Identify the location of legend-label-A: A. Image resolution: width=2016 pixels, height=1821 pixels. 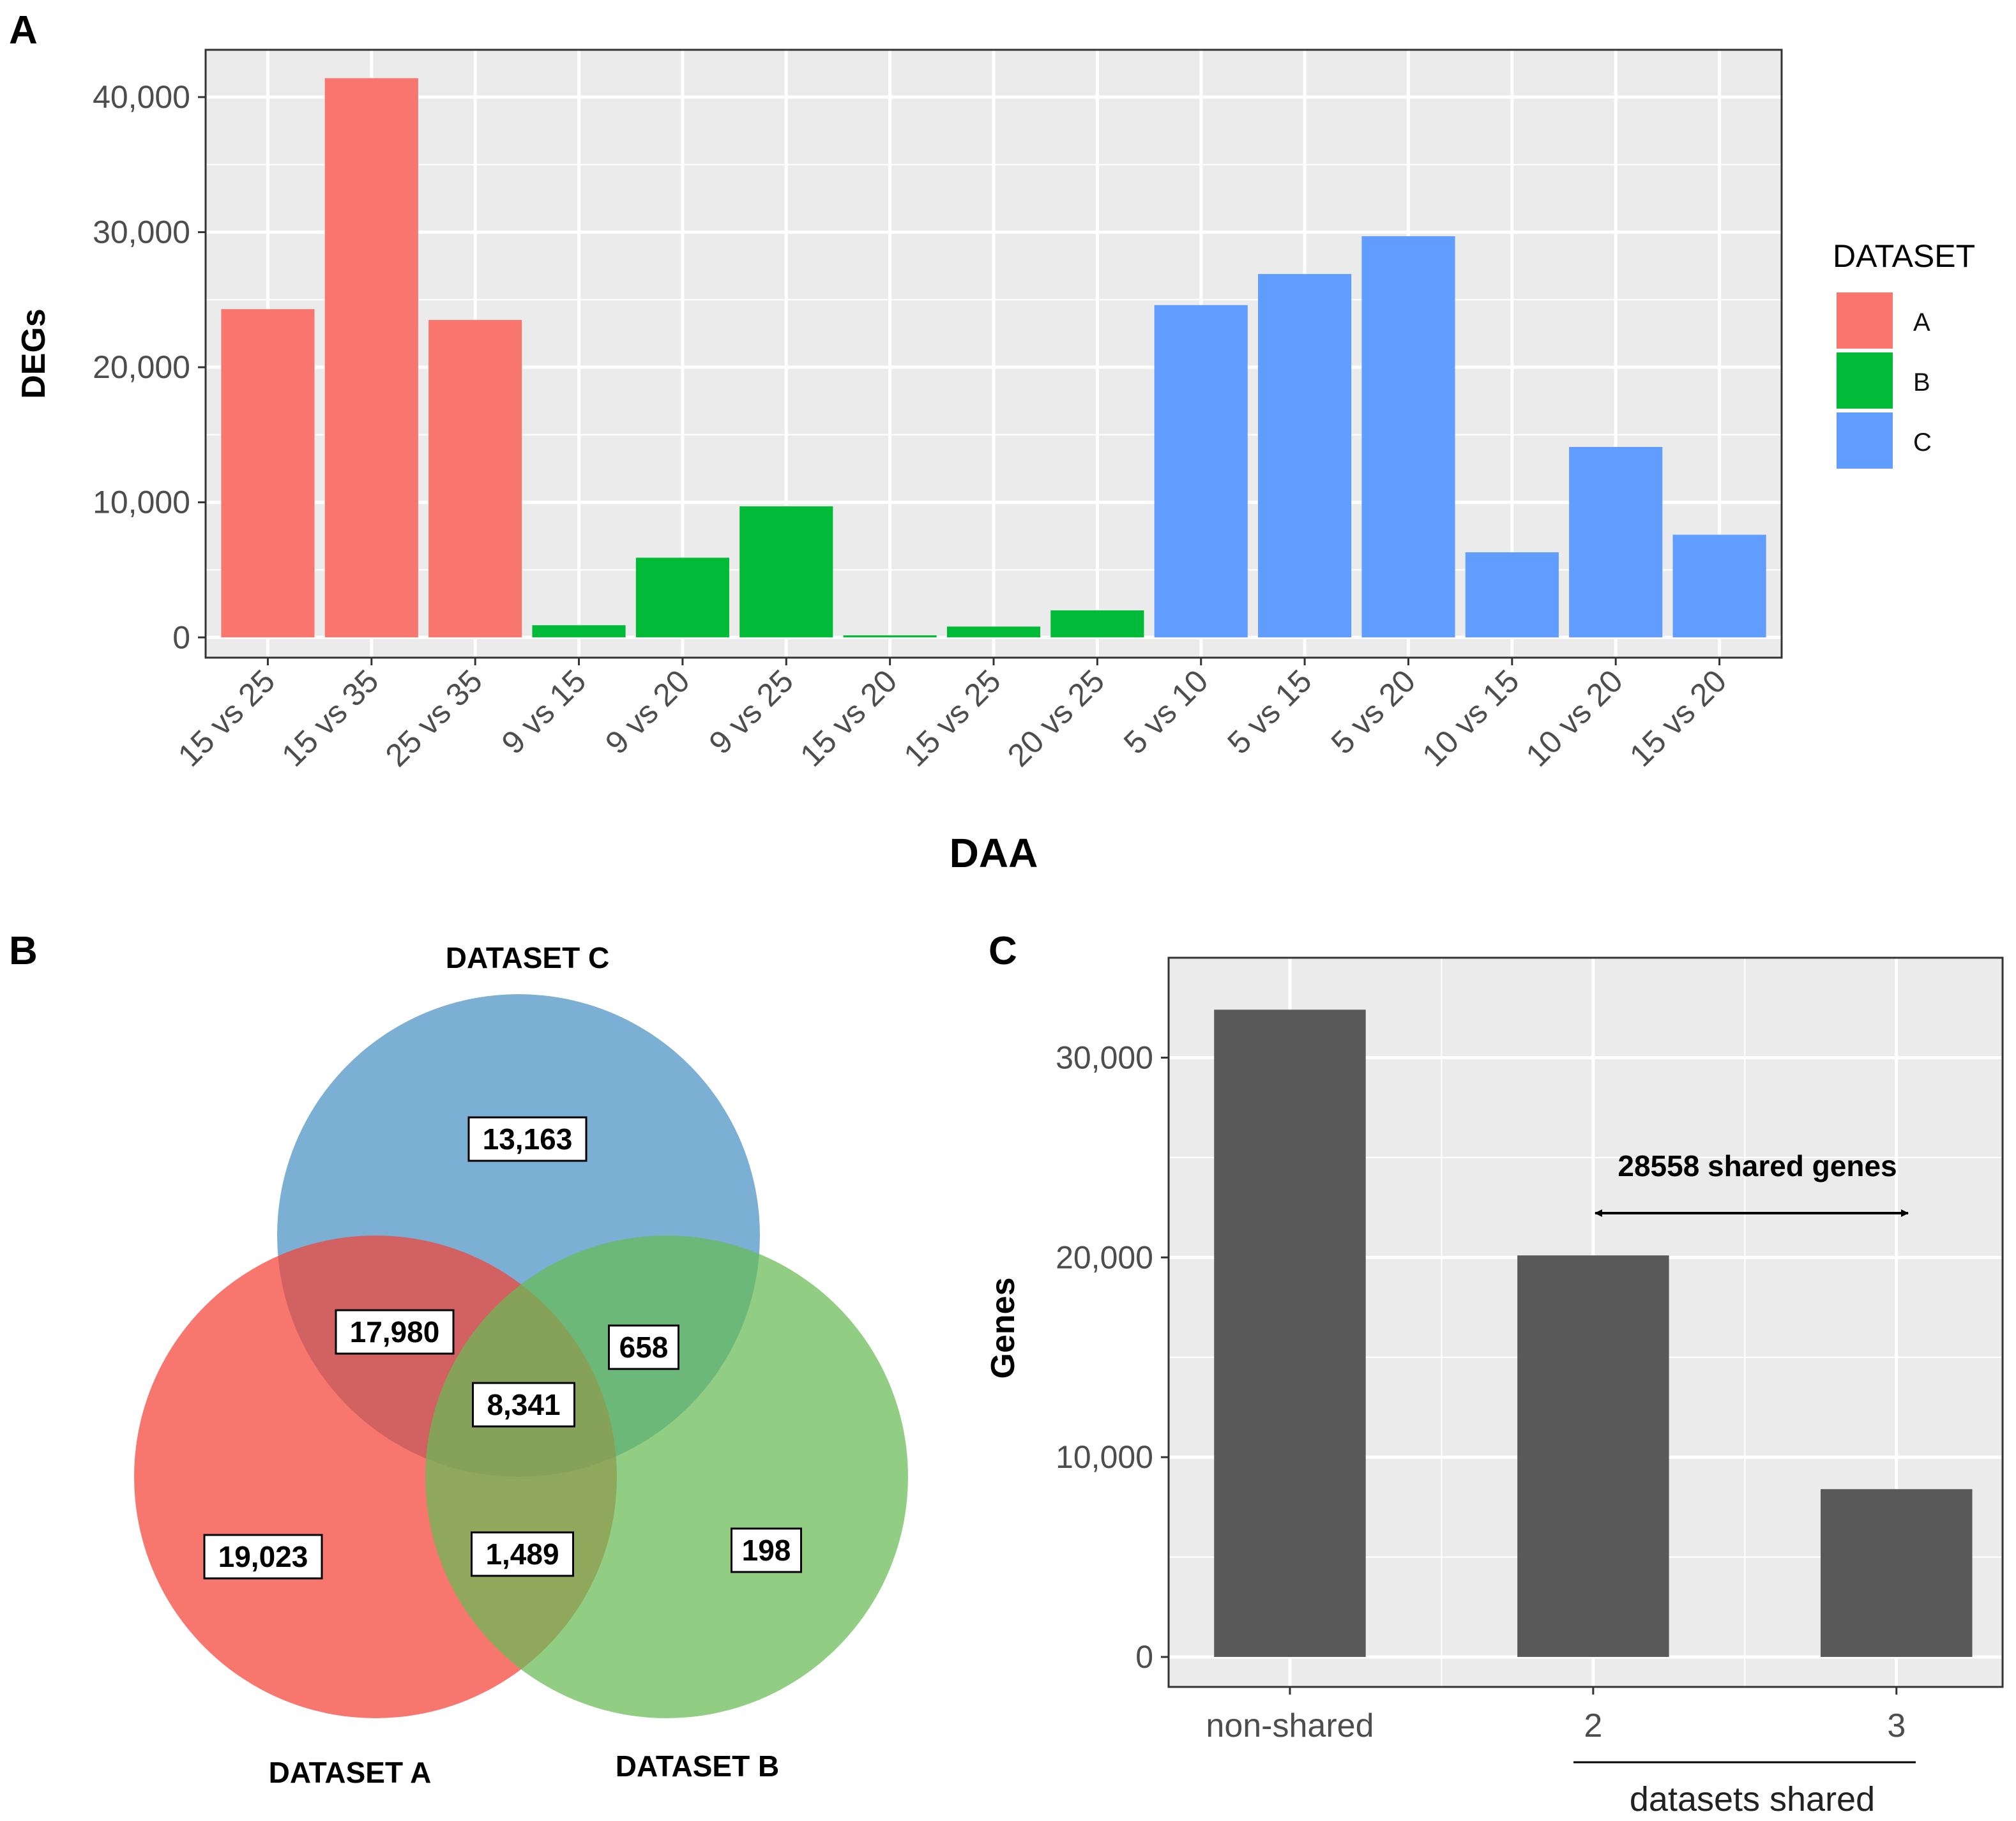
(1921, 322).